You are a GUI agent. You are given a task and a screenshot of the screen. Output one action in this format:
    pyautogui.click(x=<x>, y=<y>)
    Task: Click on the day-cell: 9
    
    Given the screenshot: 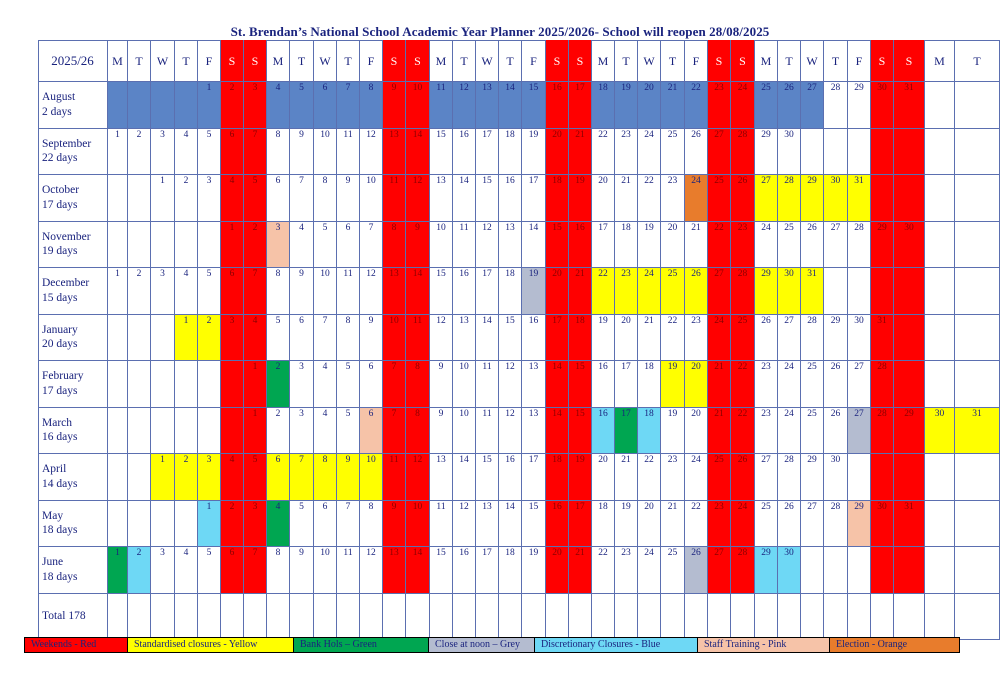 What is the action you would take?
    pyautogui.click(x=441, y=430)
    